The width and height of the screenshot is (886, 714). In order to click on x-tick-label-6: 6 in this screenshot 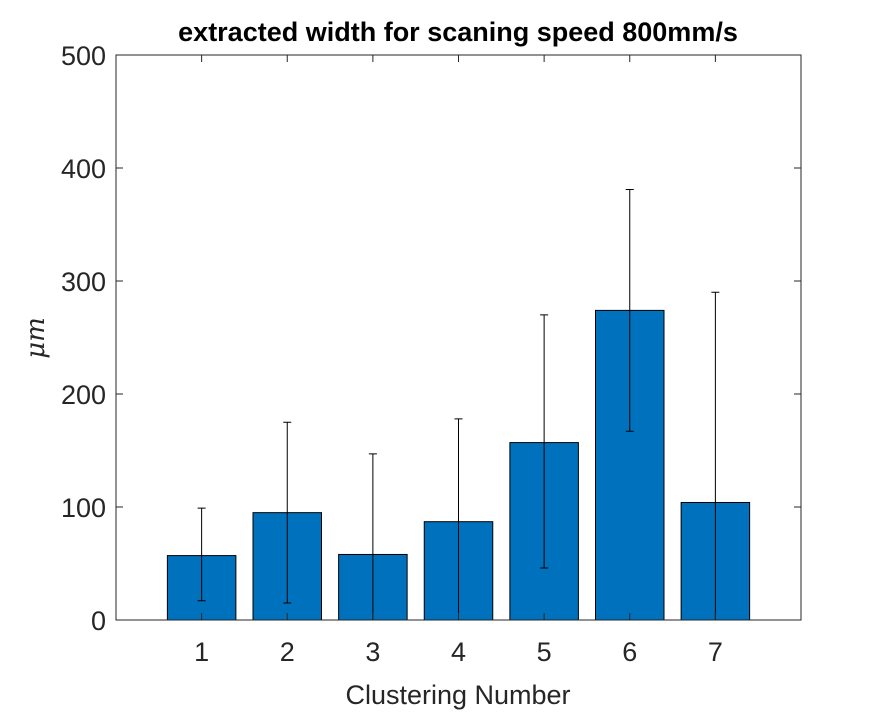, I will do `click(629, 652)`.